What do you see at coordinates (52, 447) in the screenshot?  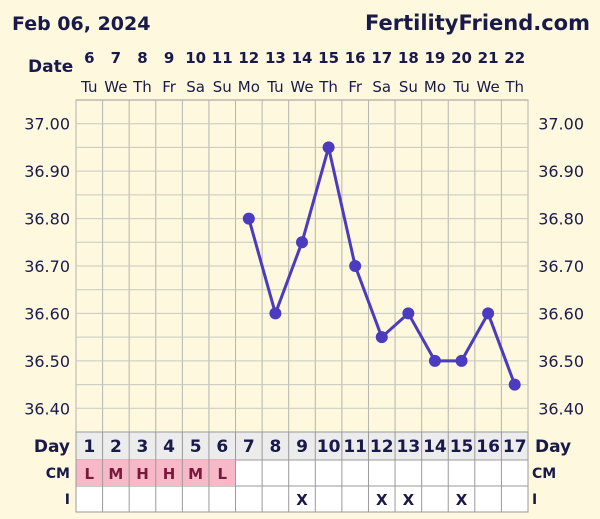 I see `day-row-label-left: Day` at bounding box center [52, 447].